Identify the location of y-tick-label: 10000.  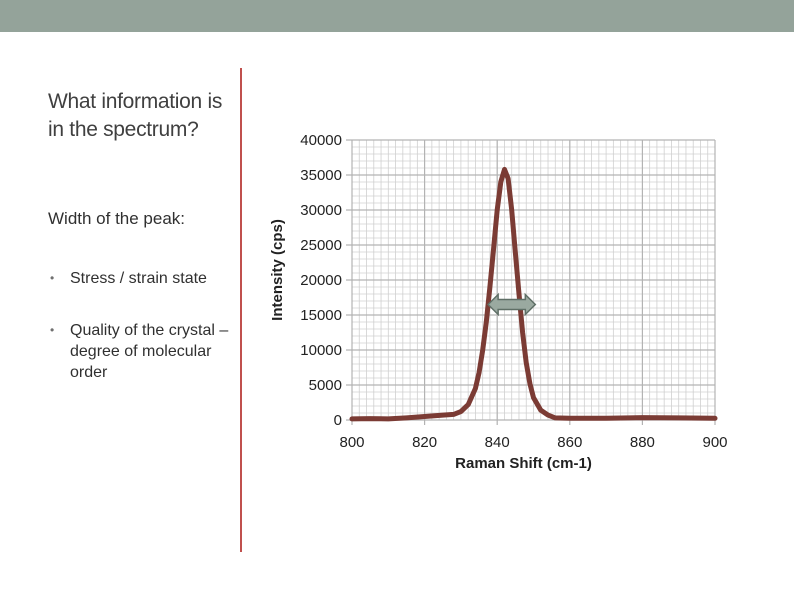
(321, 350).